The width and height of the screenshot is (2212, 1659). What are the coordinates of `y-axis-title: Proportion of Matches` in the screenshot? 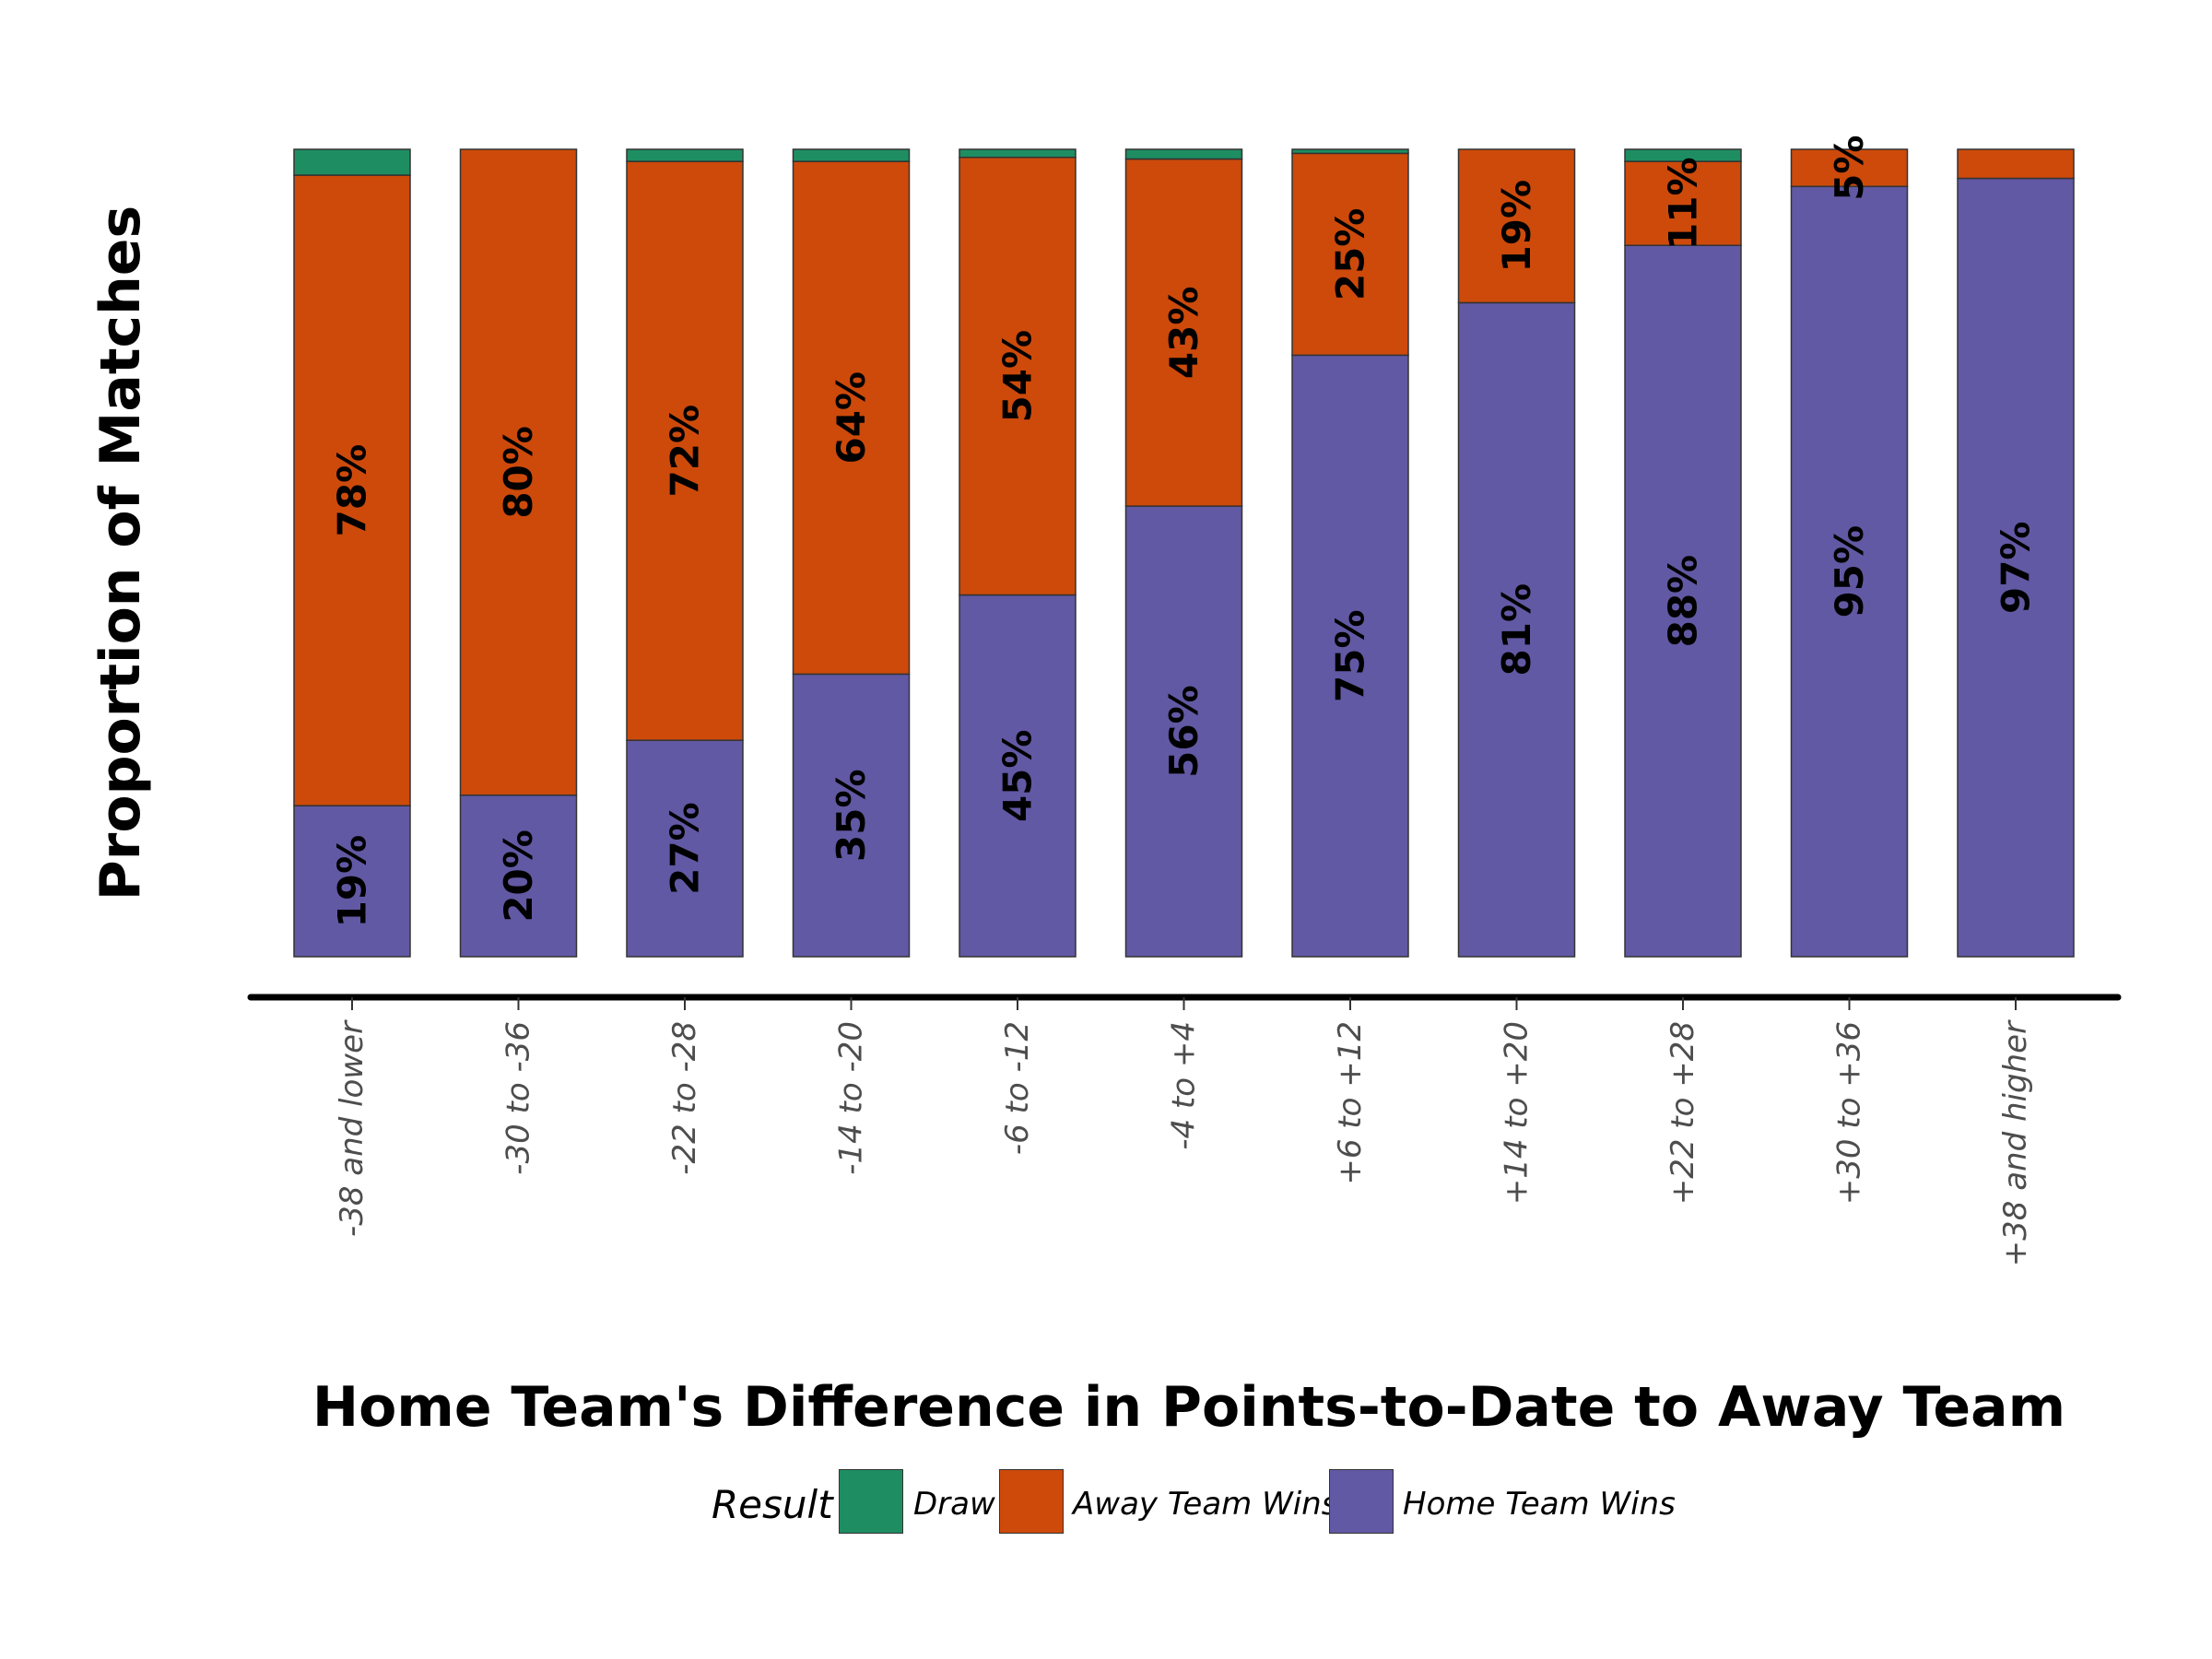 It's located at (120, 553).